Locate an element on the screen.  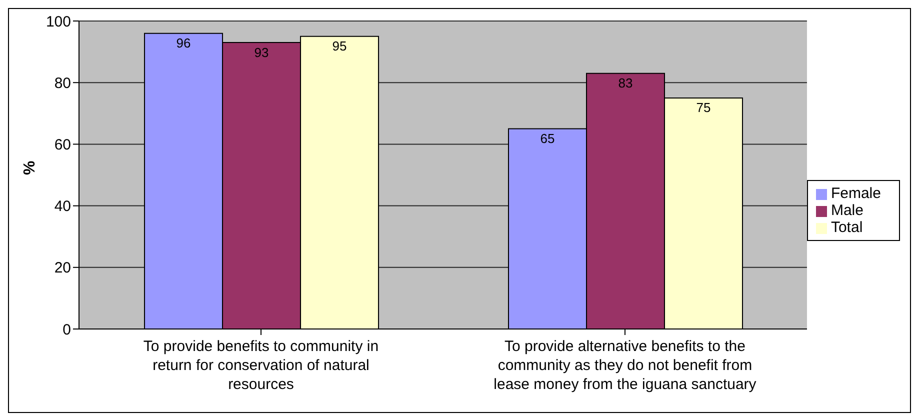
data-label: 95 is located at coordinates (339, 46).